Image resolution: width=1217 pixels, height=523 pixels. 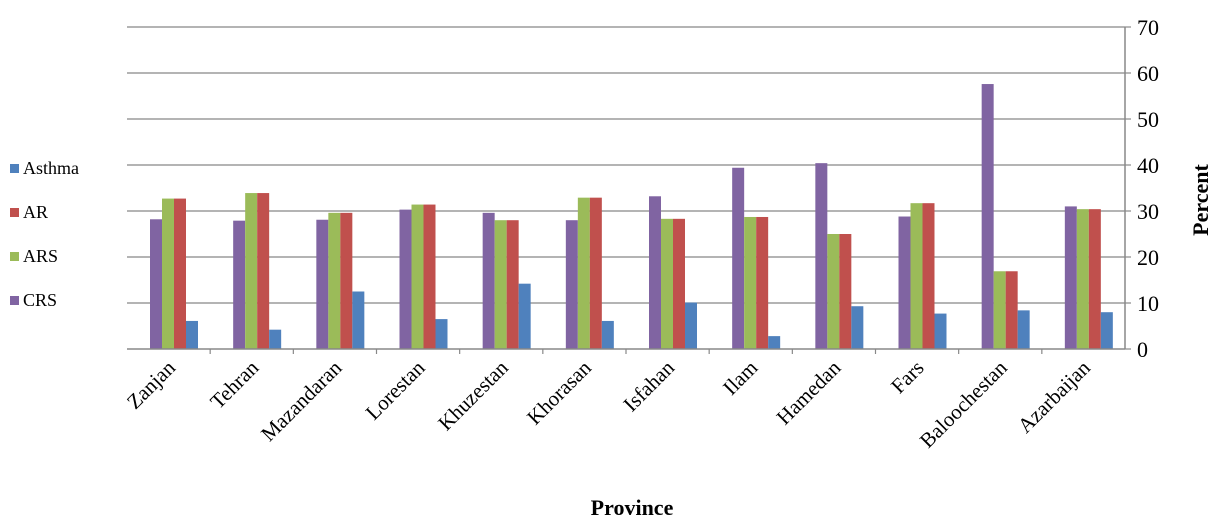 I want to click on x-tick-label: Hamedan, so click(x=809, y=392).